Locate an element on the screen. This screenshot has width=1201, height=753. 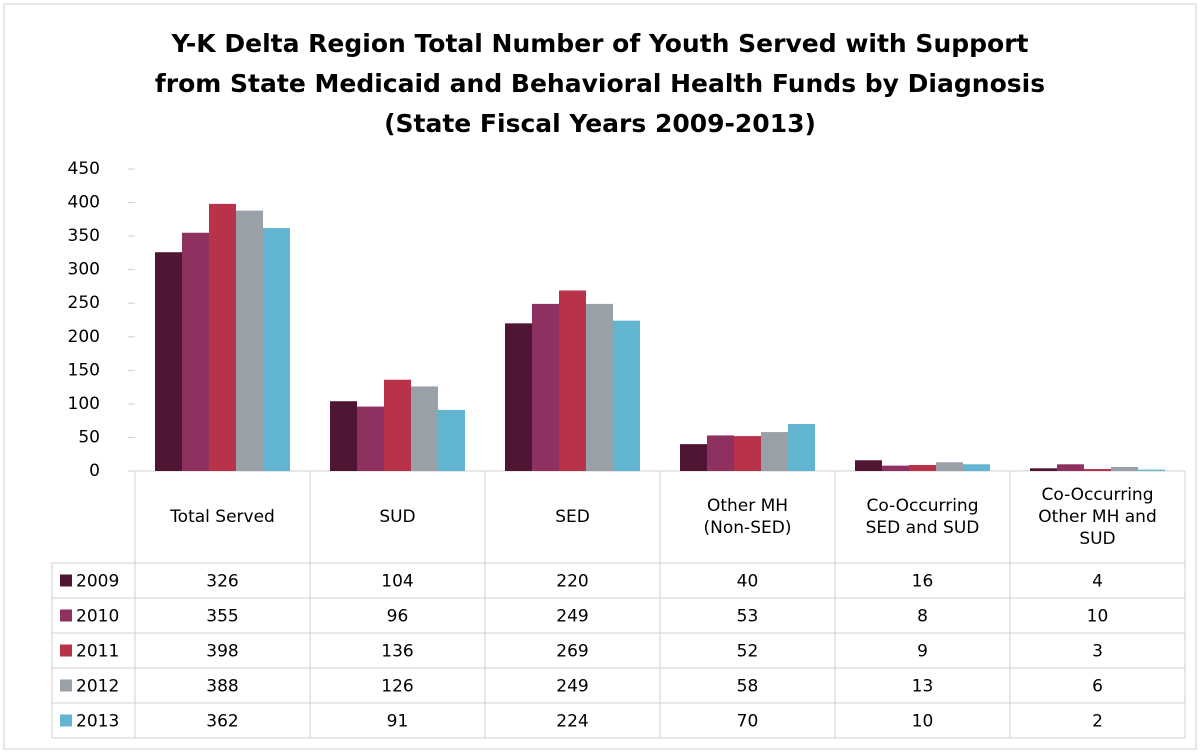
data-label: 398 is located at coordinates (222, 652).